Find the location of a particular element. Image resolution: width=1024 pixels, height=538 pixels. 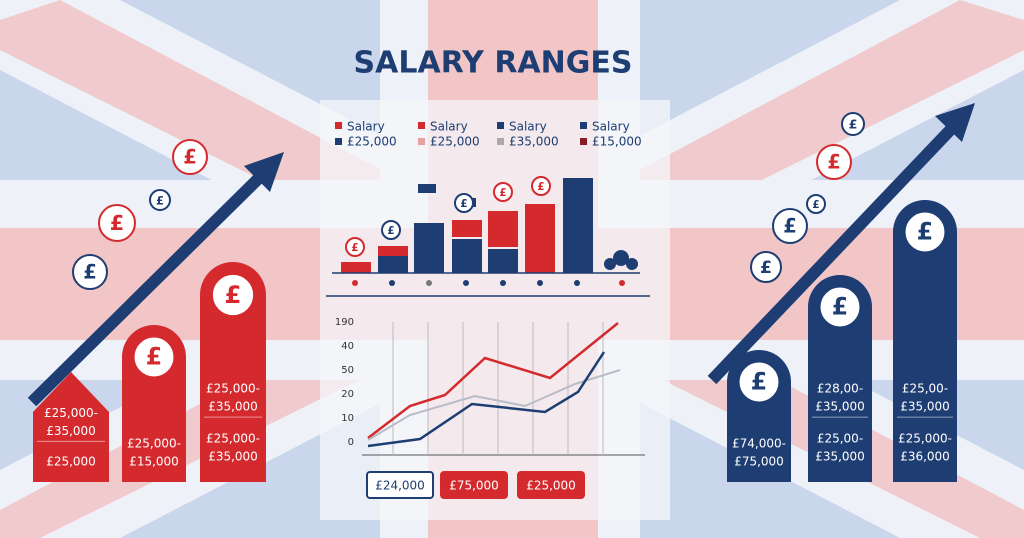

amount-label: £24,000 is located at coordinates (400, 486).